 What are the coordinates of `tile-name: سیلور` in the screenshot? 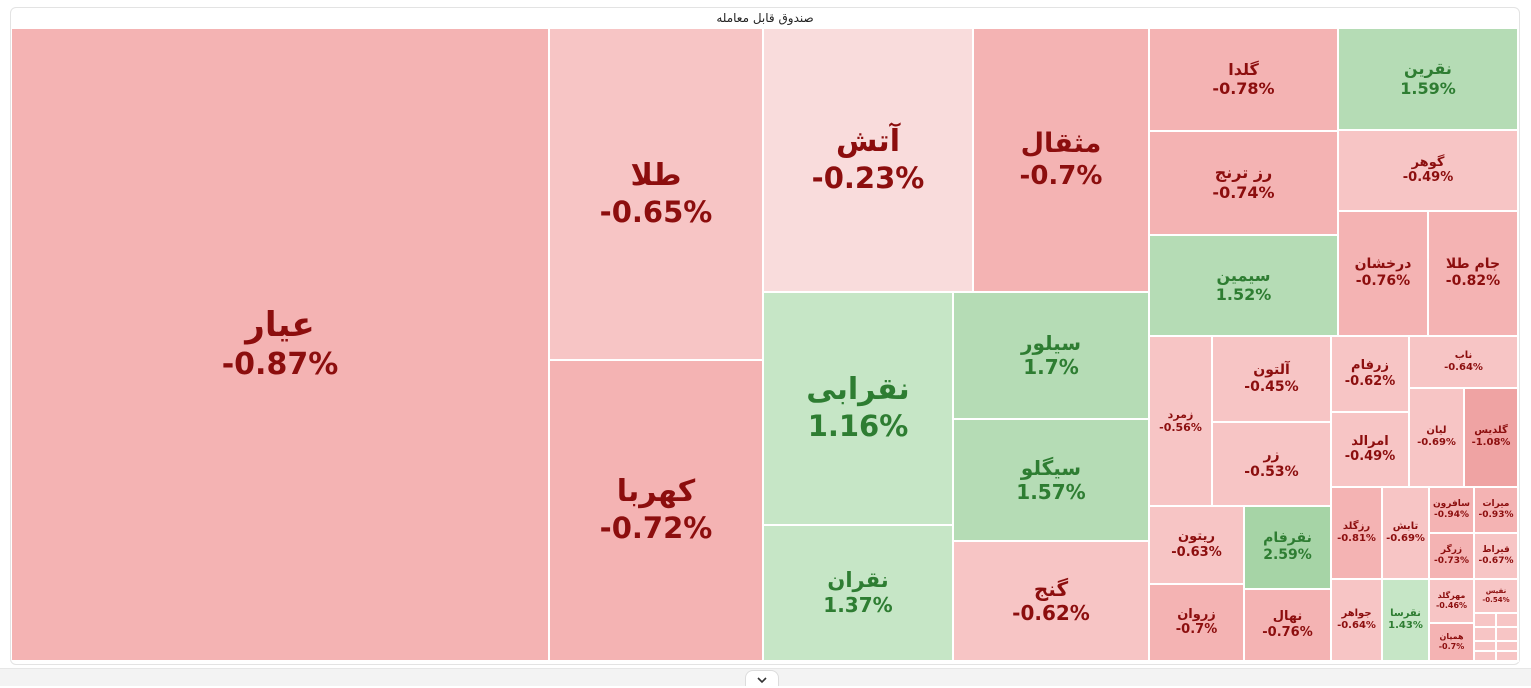 It's located at (1051, 343).